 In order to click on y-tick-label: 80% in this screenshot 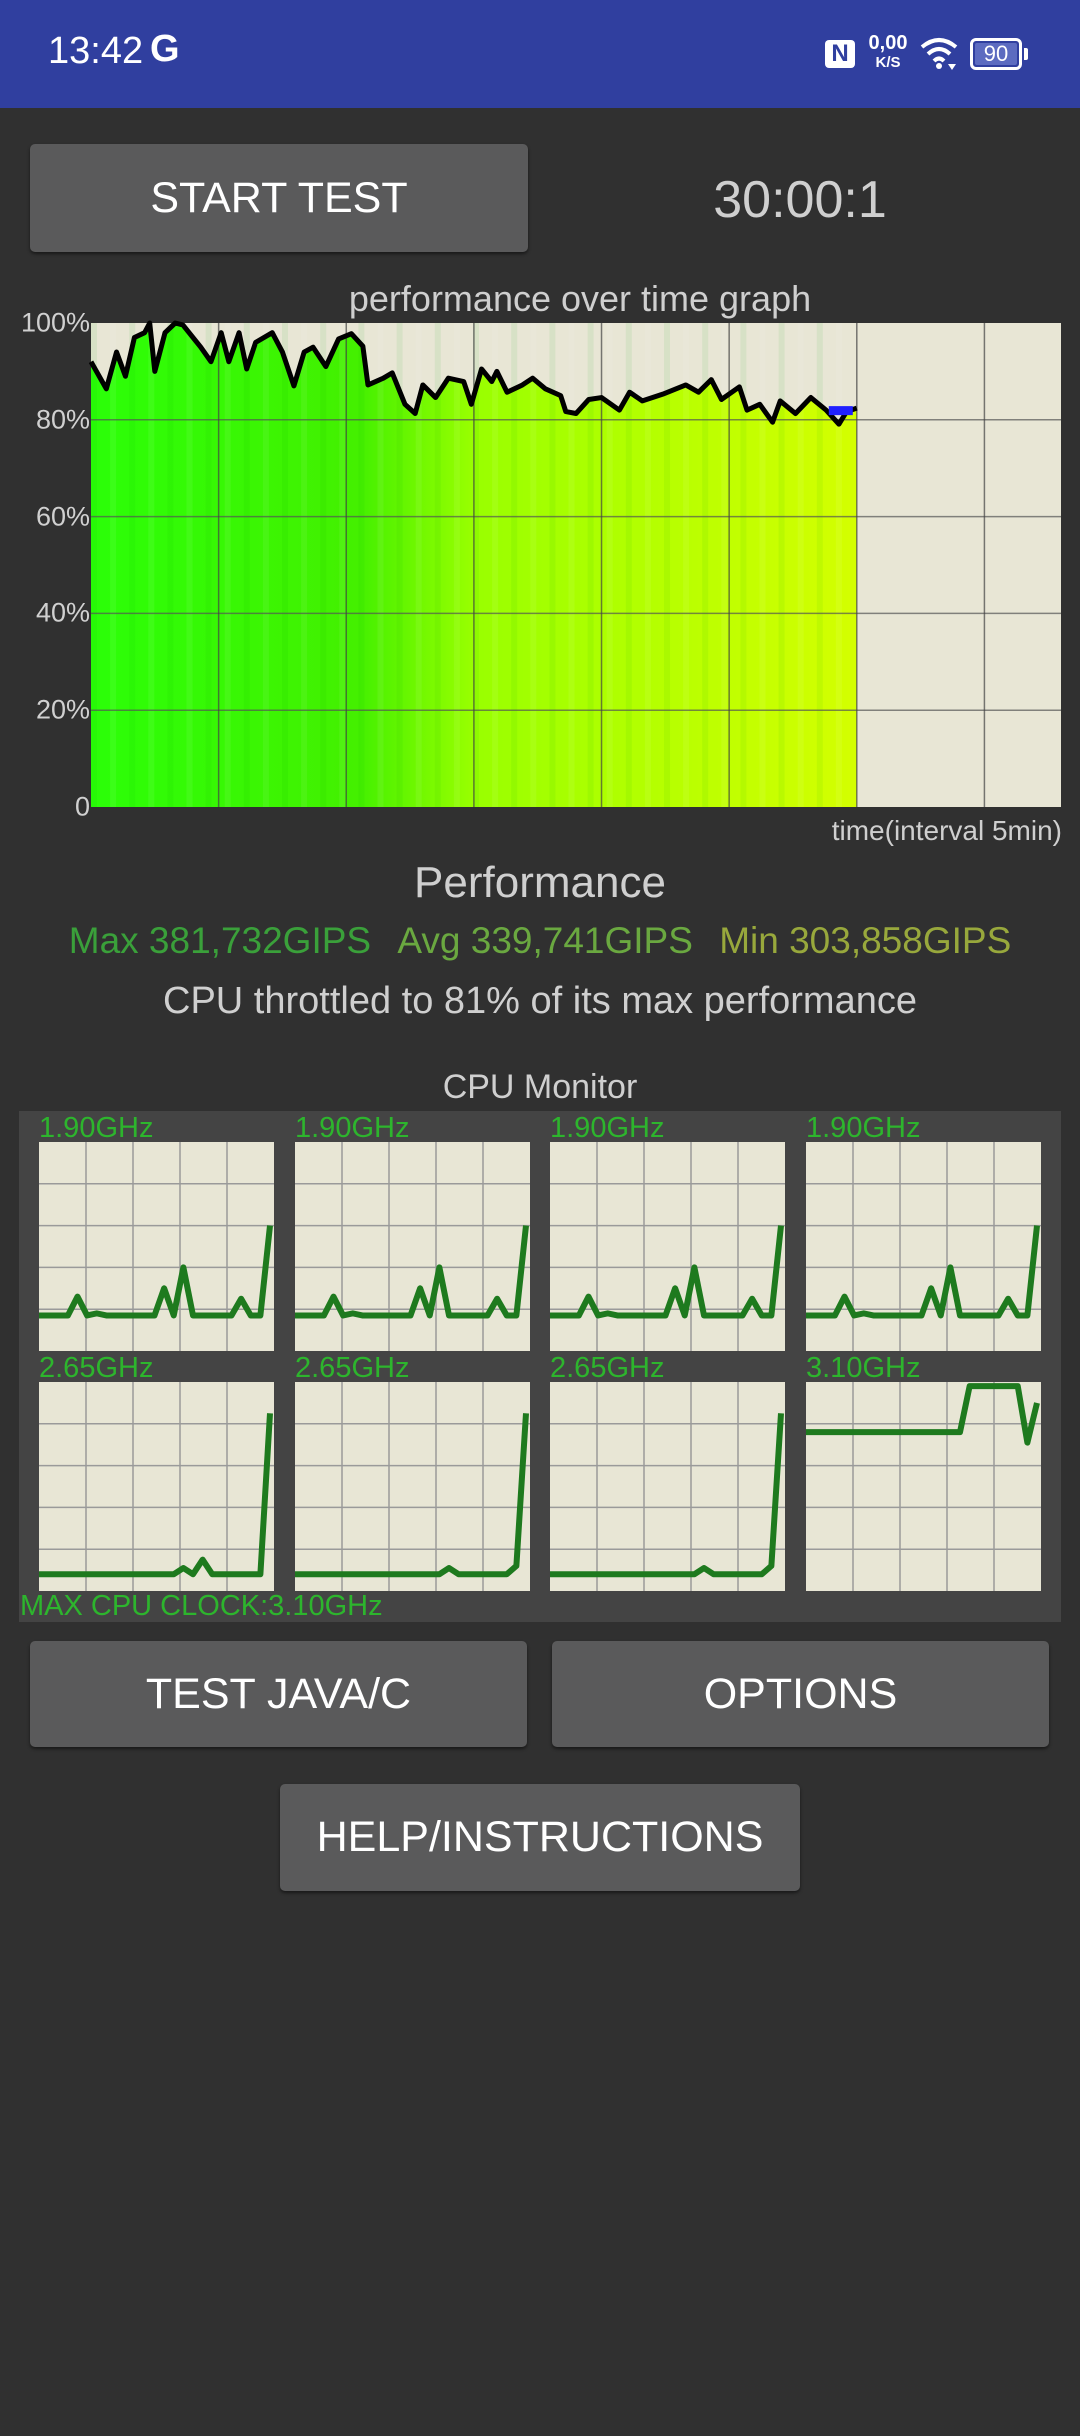, I will do `click(62, 419)`.